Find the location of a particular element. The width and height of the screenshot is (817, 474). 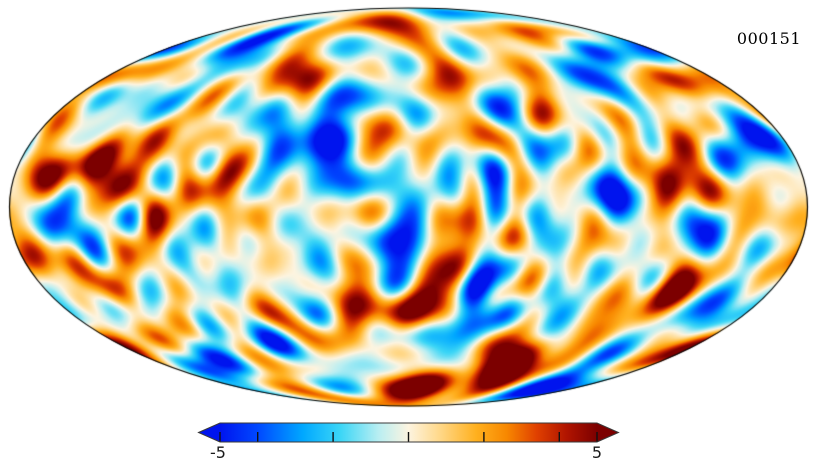

colorbar is located at coordinates (408, 432).